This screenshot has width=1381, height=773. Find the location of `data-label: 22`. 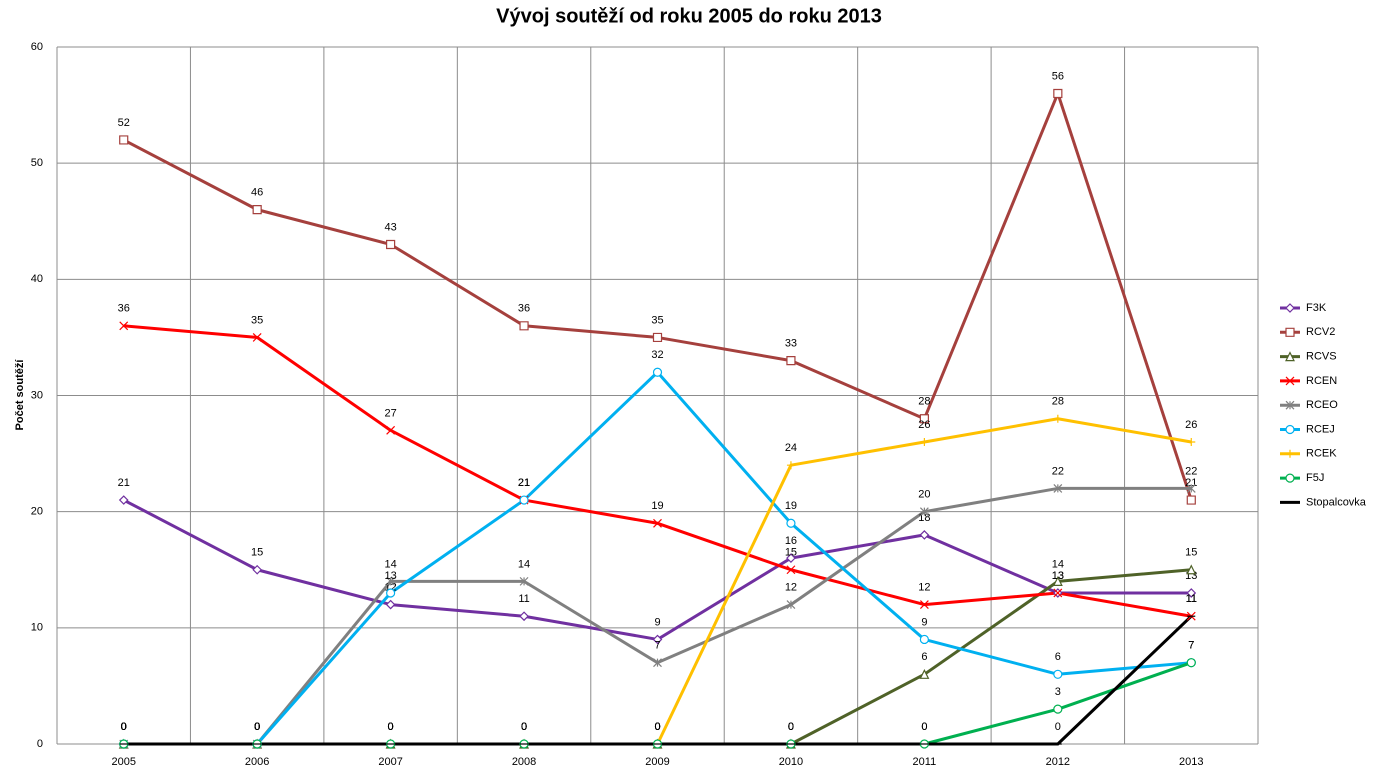

data-label: 22 is located at coordinates (1191, 471).